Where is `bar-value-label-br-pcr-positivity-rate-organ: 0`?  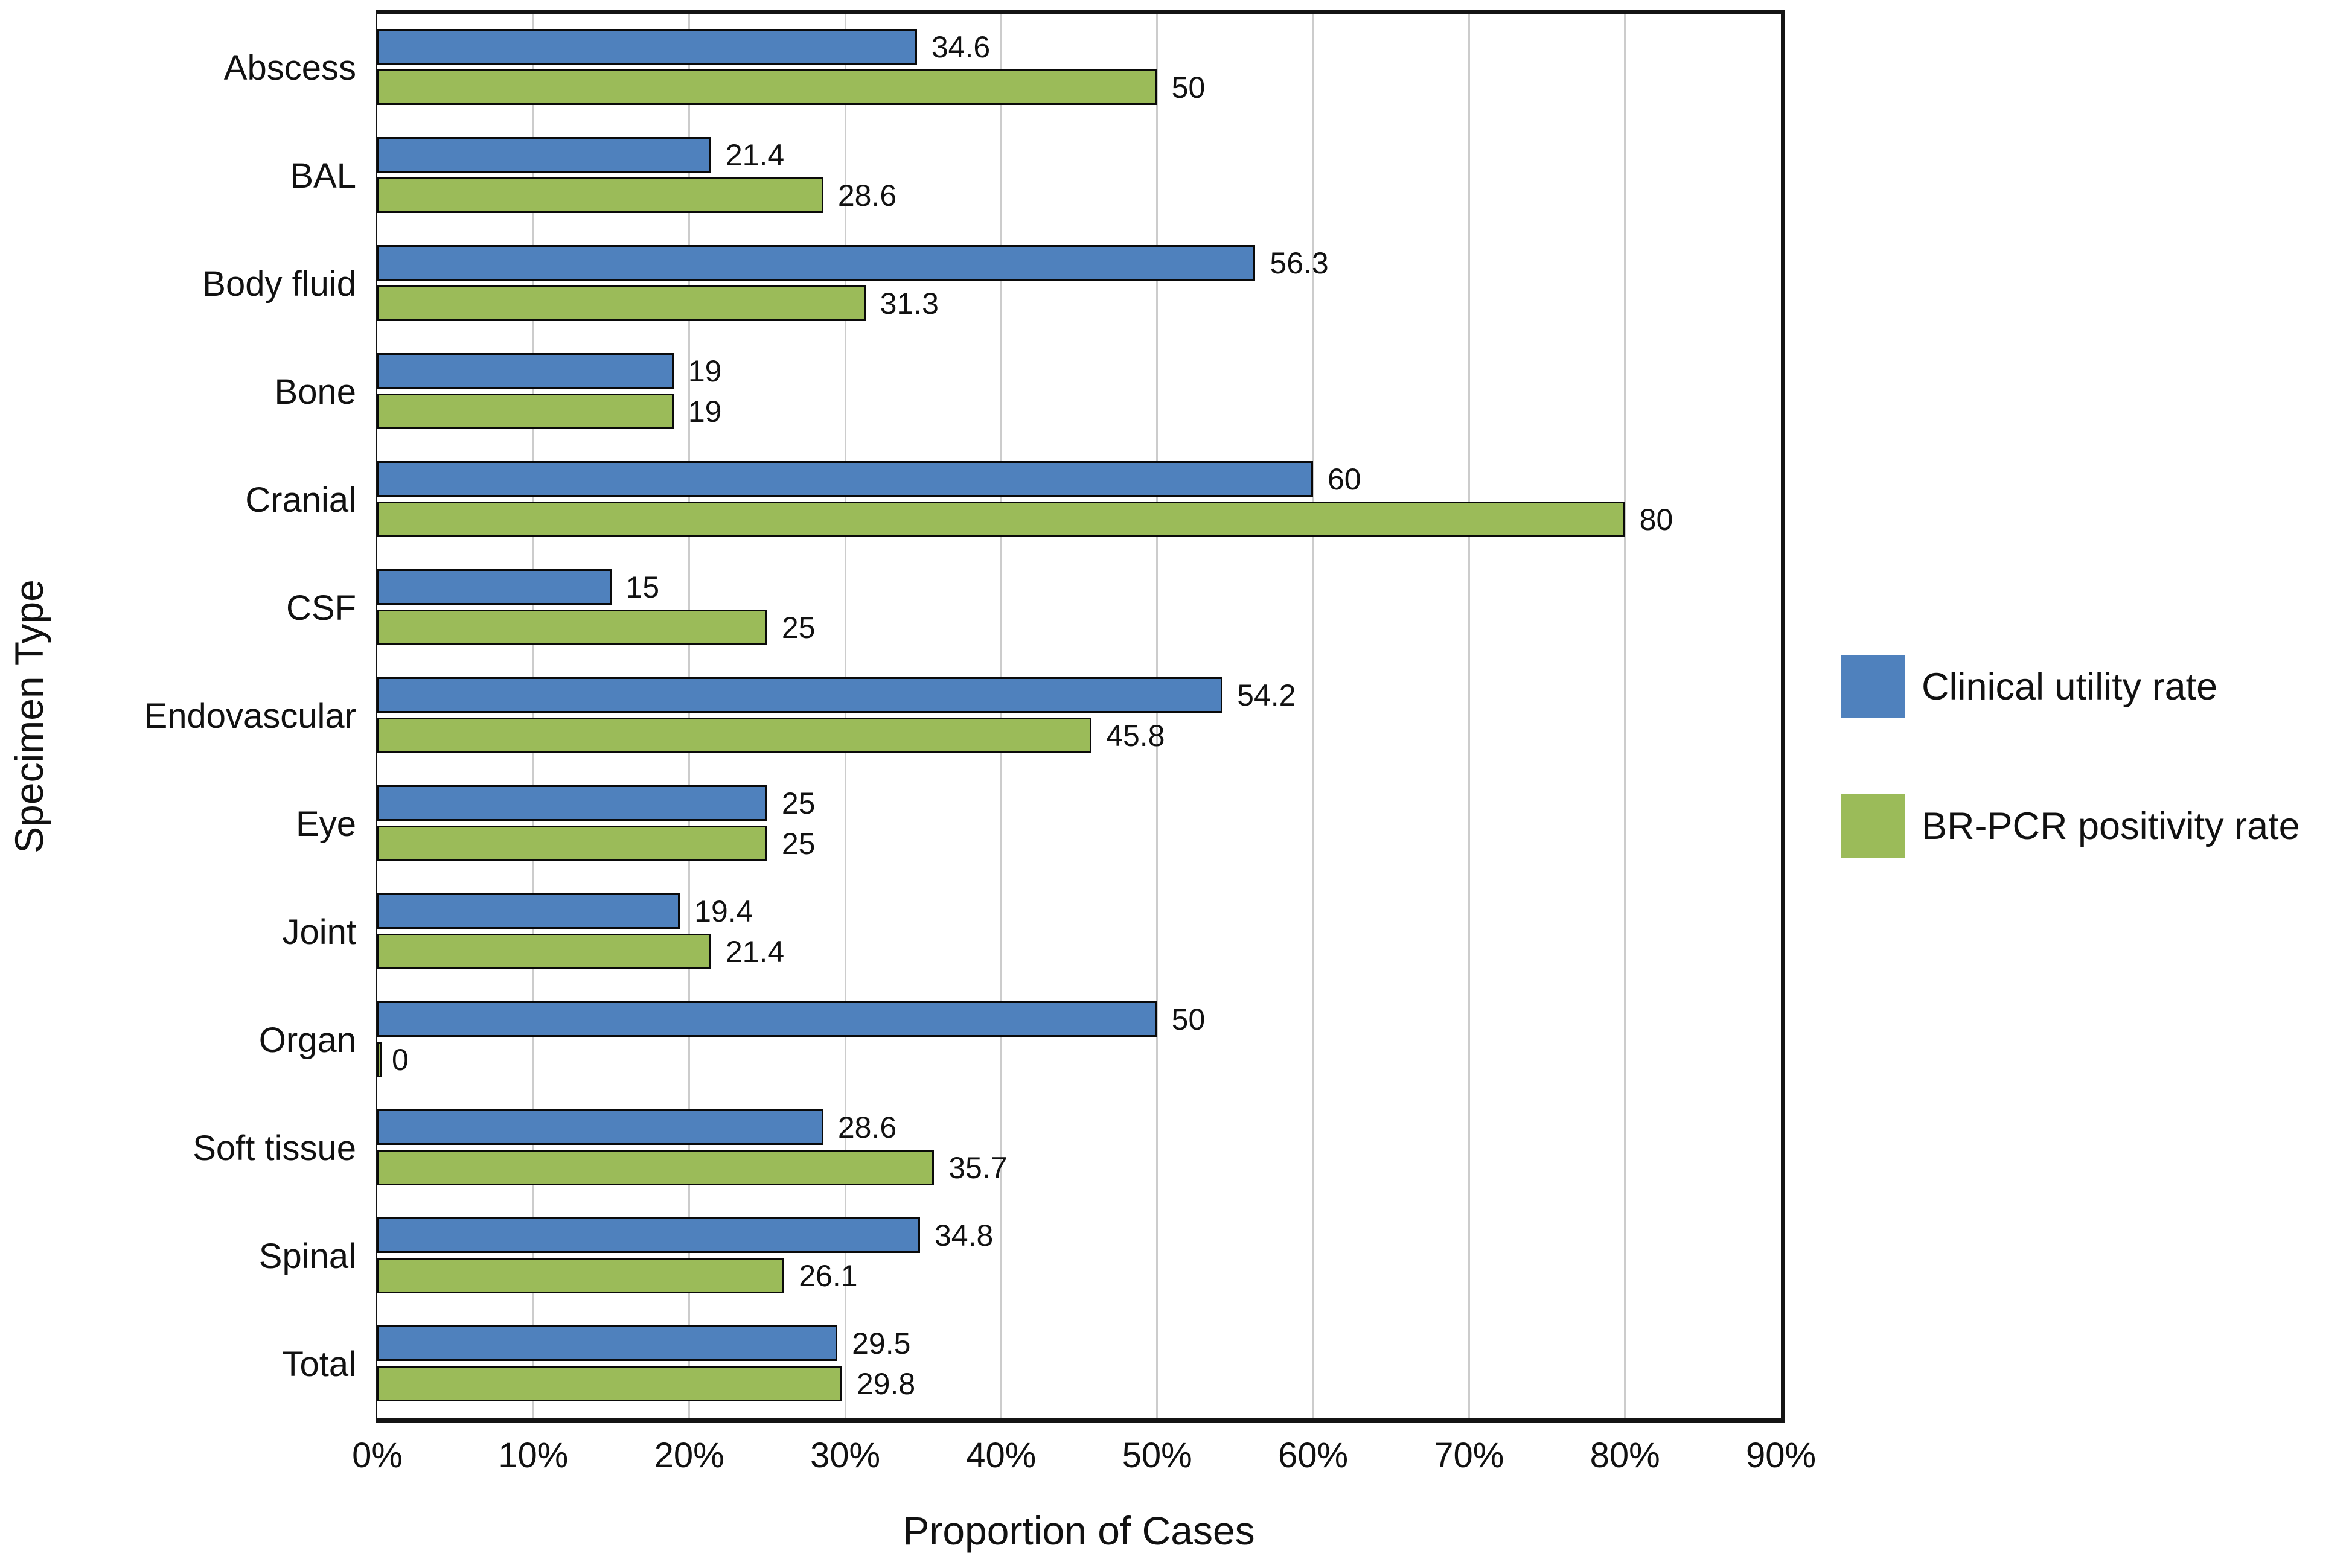 bar-value-label-br-pcr-positivity-rate-organ: 0 is located at coordinates (400, 1059).